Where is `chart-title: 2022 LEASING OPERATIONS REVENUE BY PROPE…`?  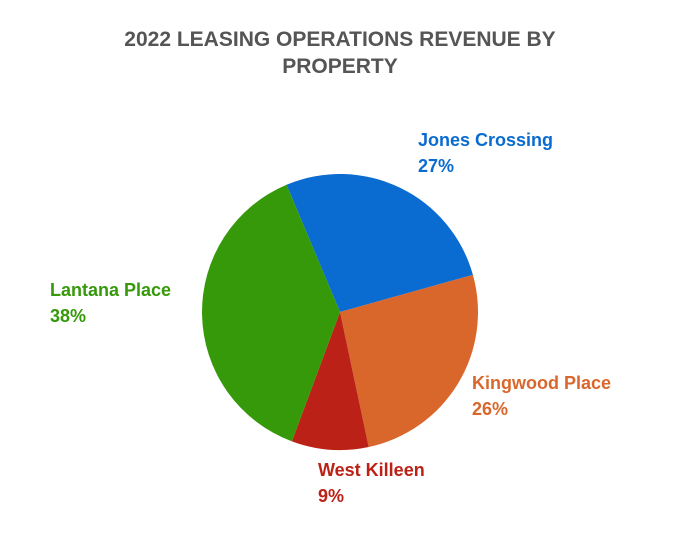
chart-title: 2022 LEASING OPERATIONS REVENUE BY PROPE… is located at coordinates (340, 53).